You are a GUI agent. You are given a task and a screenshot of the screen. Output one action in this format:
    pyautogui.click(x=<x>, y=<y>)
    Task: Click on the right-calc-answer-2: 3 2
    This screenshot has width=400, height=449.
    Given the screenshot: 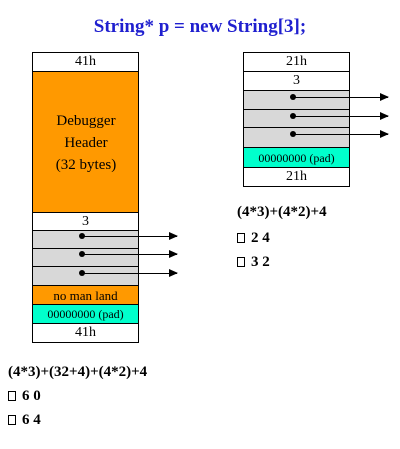 What is the action you would take?
    pyautogui.click(x=253, y=262)
    